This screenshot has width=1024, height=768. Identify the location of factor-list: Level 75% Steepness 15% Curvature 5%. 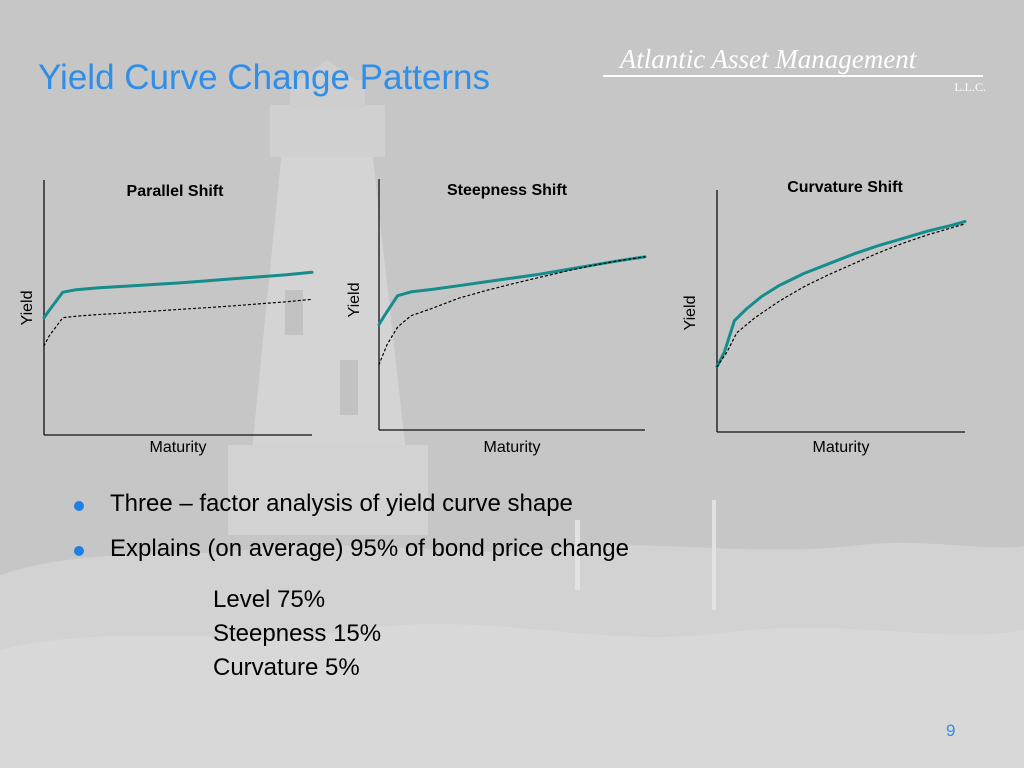
(297, 634).